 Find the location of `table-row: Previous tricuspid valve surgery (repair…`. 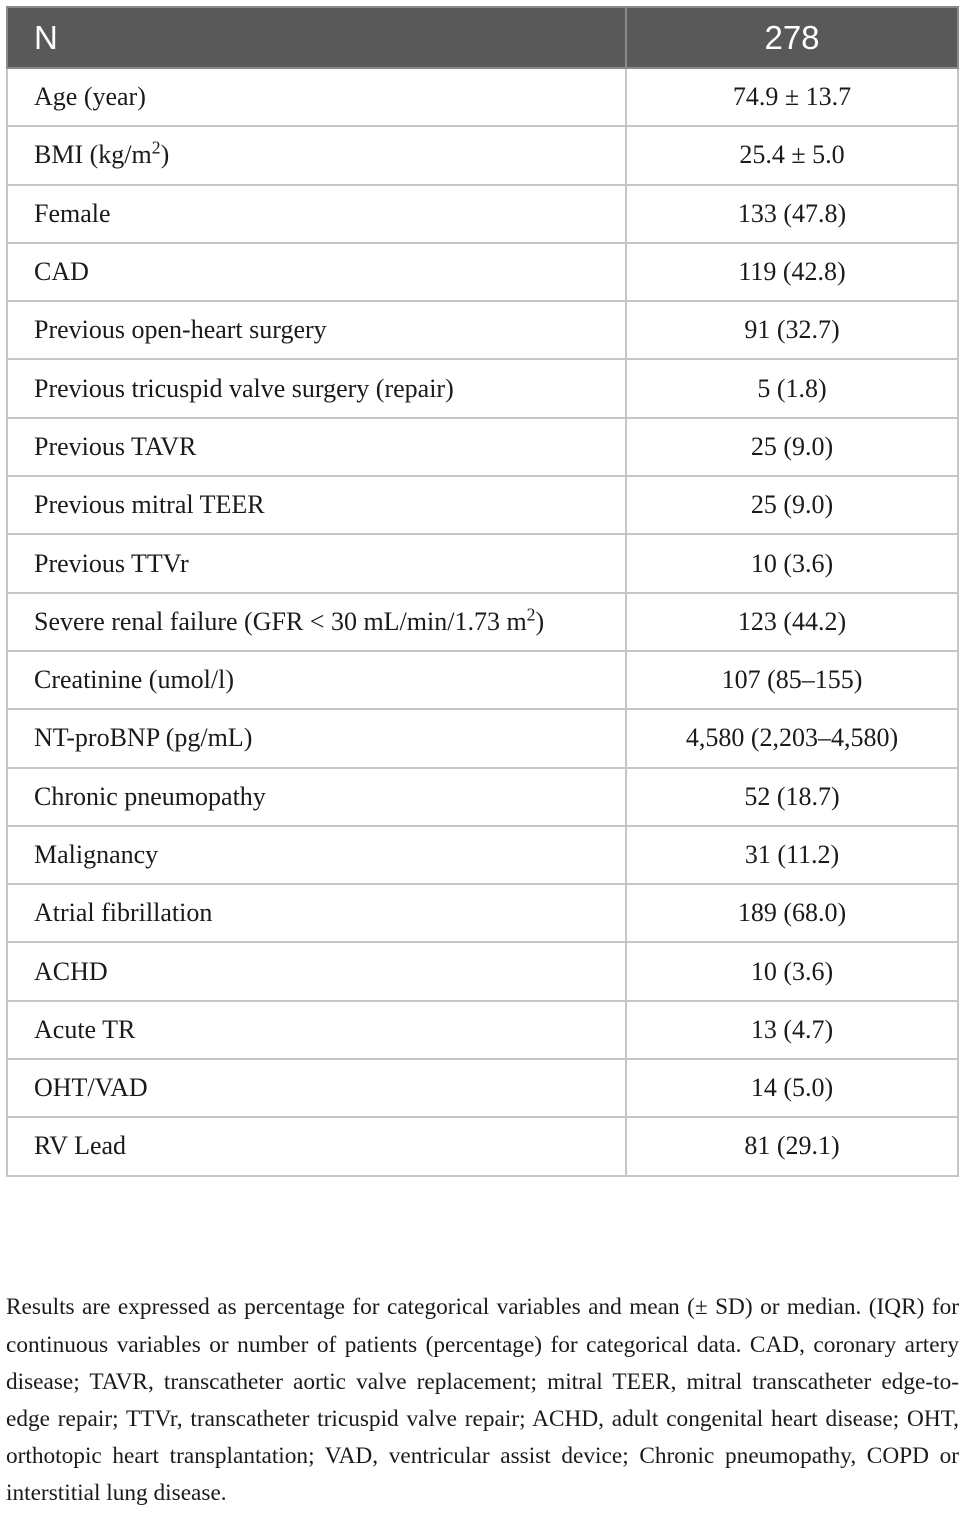

table-row: Previous tricuspid valve surgery (repair… is located at coordinates (482, 388).